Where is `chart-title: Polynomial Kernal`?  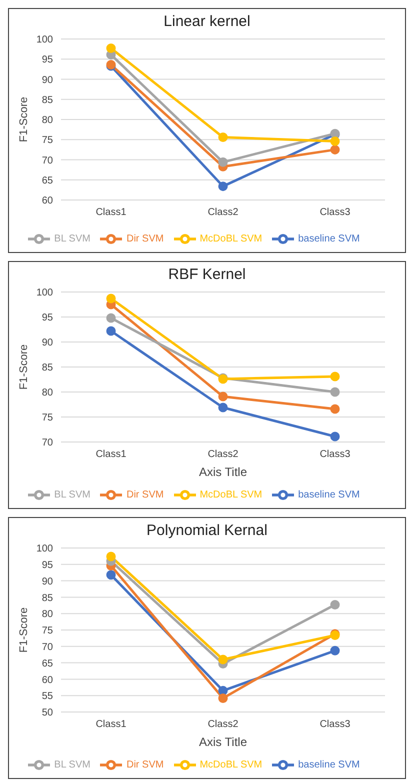
chart-title: Polynomial Kernal is located at coordinates (207, 531).